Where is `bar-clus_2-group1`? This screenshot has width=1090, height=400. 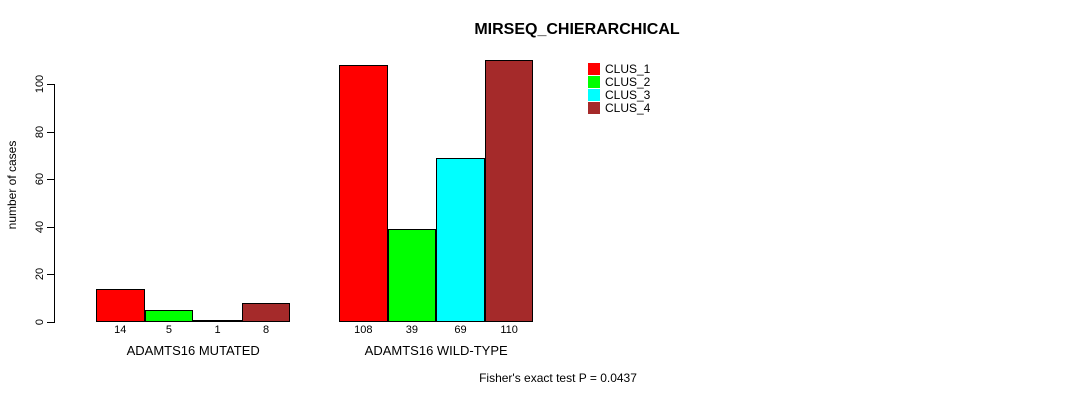 bar-clus_2-group1 is located at coordinates (169, 316).